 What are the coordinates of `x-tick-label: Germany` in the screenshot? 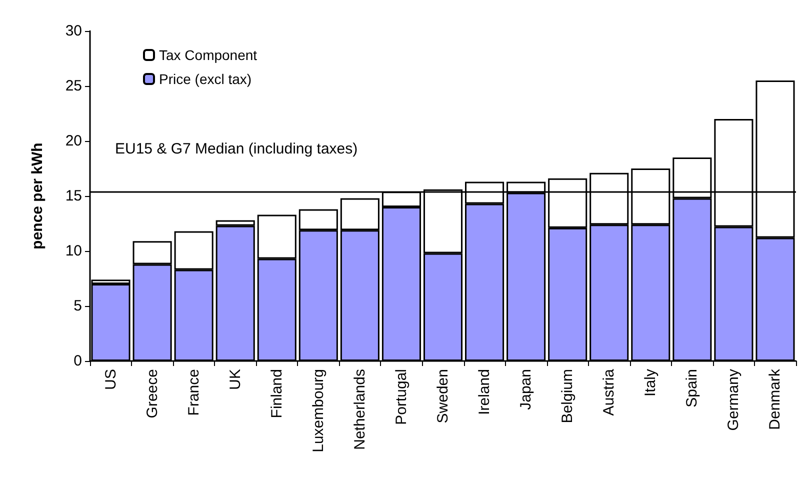 It's located at (733, 399).